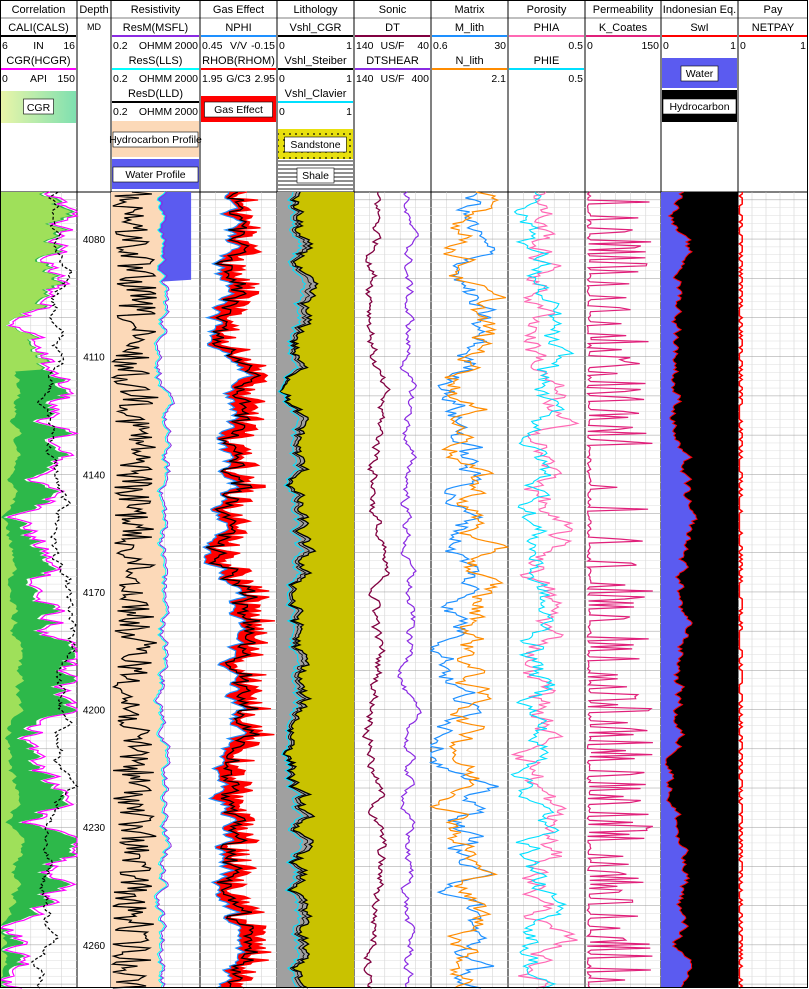 Image resolution: width=809 pixels, height=989 pixels. I want to click on cali-curve, so click(54, 590).